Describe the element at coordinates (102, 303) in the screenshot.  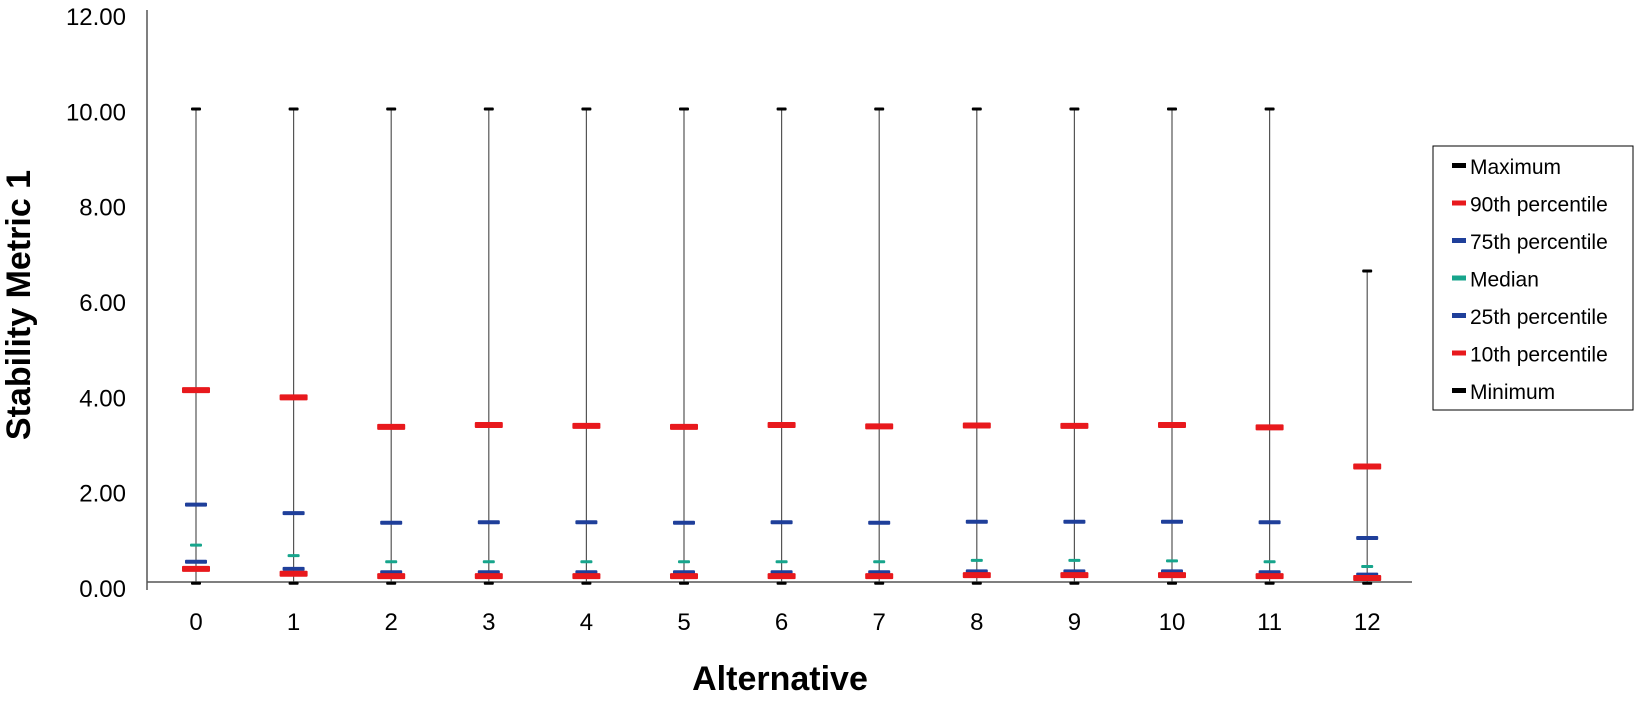
I see `y-tick-label: 6.00` at that location.